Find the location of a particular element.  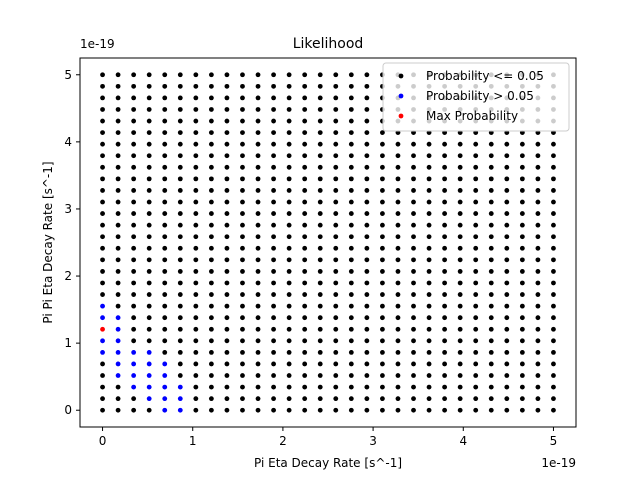

x-tick-label: 3 is located at coordinates (373, 441).